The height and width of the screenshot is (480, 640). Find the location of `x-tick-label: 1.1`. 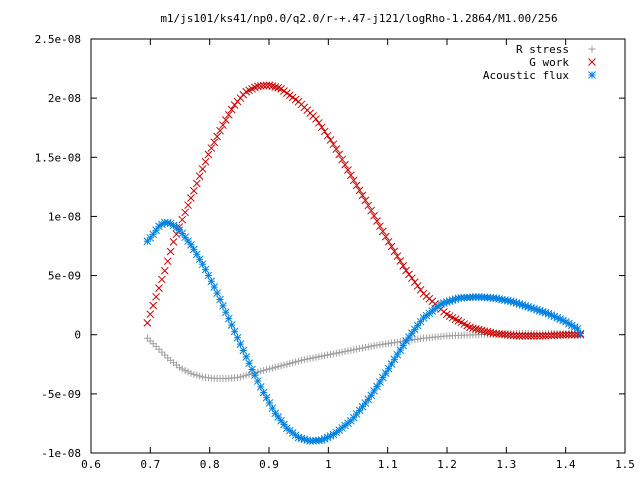

x-tick-label: 1.1 is located at coordinates (388, 464).